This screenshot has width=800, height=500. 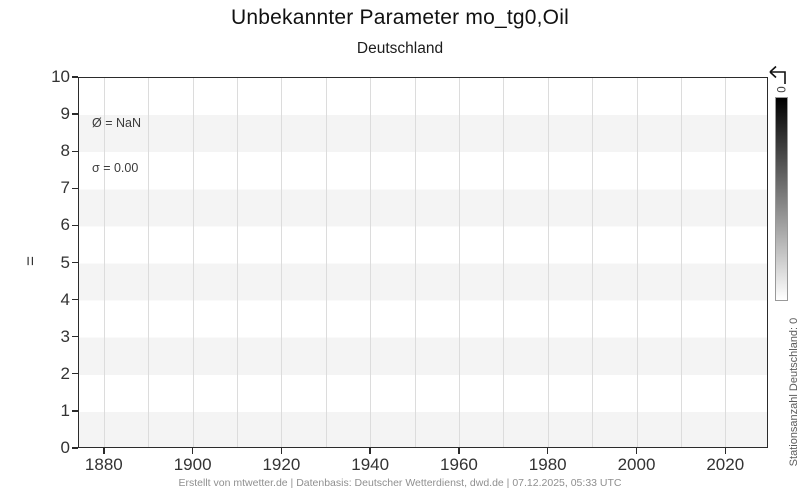 What do you see at coordinates (725, 464) in the screenshot?
I see `x-tick-label: 2020` at bounding box center [725, 464].